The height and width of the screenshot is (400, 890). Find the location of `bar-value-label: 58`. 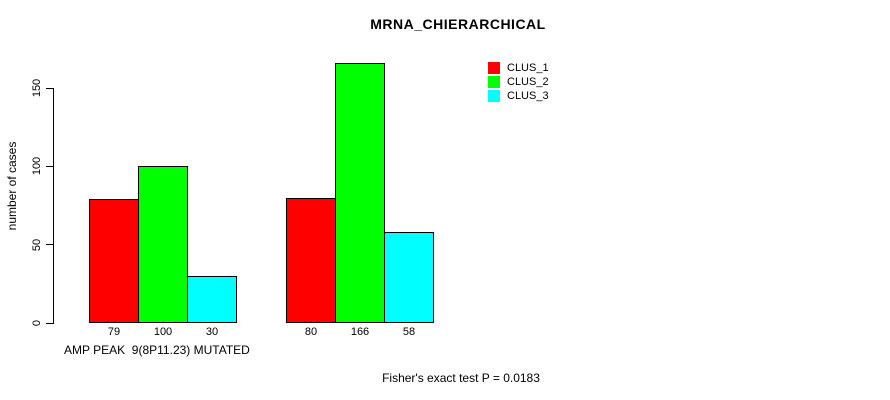

bar-value-label: 58 is located at coordinates (409, 332).